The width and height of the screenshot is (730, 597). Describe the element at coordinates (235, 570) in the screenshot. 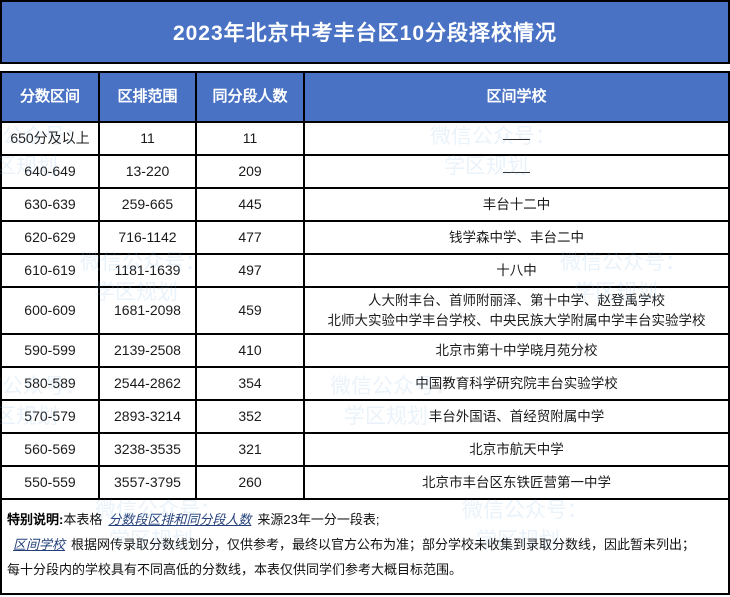

I see `note-text: 每十分段内的学校具有不同高低的分数线，本表仅供同学们参考大概目标范围。` at that location.